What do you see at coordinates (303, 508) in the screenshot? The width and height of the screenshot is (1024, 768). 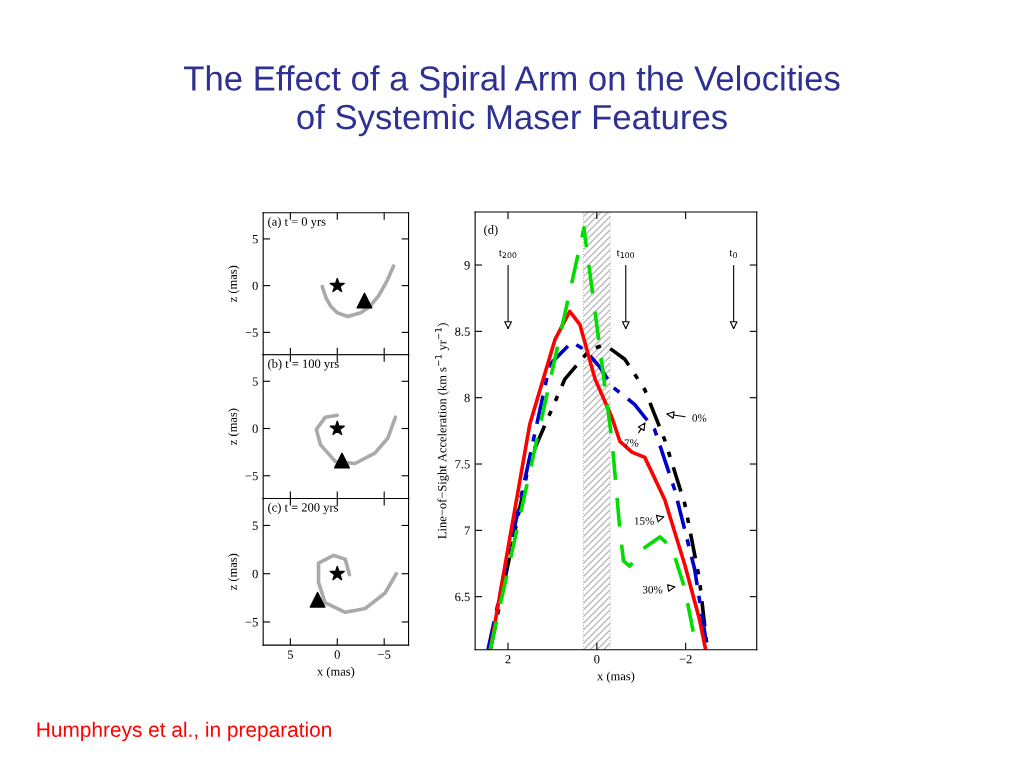 I see `annotation: (c) t = 200 yrs` at bounding box center [303, 508].